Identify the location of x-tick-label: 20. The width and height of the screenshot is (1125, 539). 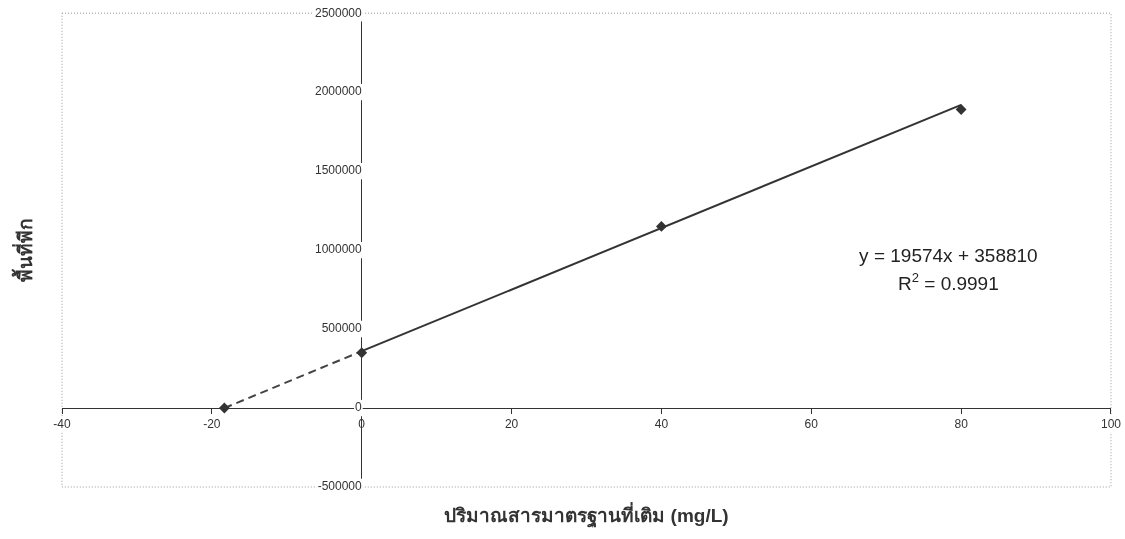
(511, 423).